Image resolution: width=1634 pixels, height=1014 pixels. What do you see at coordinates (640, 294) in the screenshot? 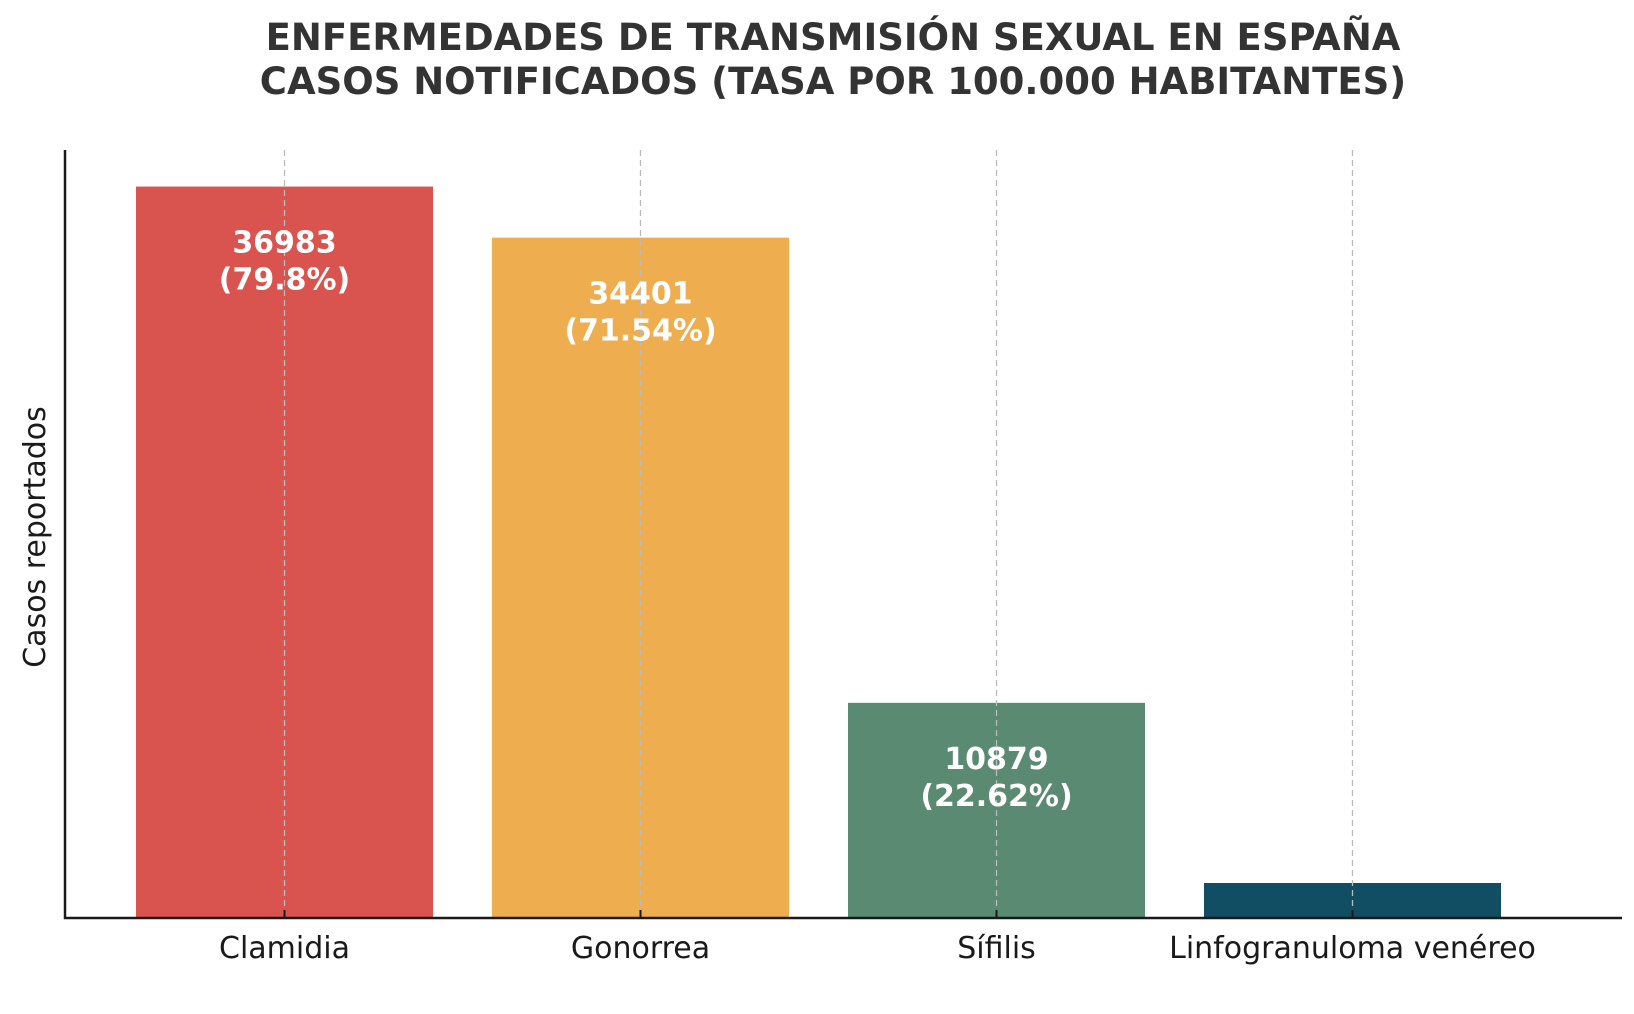
I see `data-label-1-0: 34401` at bounding box center [640, 294].